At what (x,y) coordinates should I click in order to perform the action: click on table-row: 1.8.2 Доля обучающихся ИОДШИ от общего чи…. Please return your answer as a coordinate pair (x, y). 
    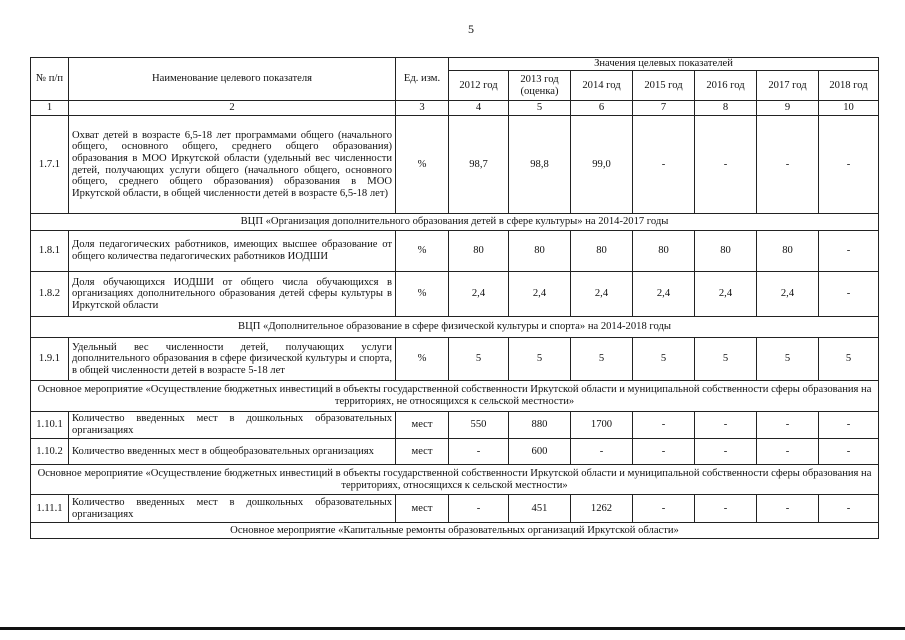
    Looking at the image, I should click on (454, 294).